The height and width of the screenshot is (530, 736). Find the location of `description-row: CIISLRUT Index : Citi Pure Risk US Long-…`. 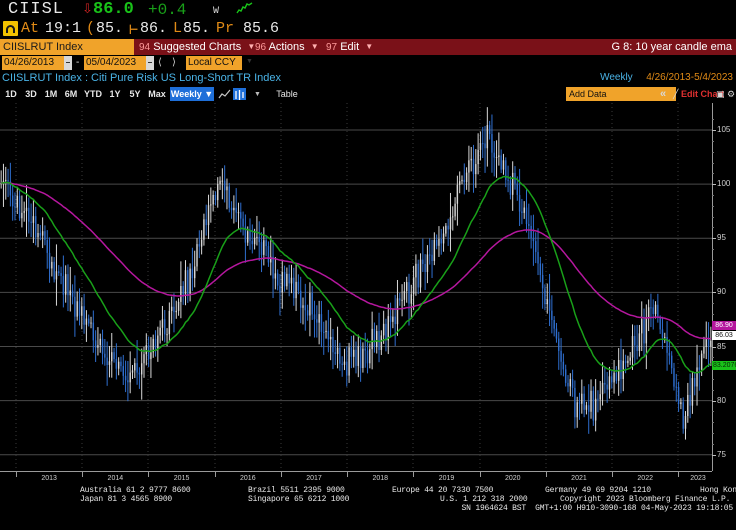

description-row: CIISLRUT Index : Citi Pure Risk US Long-… is located at coordinates (368, 79).